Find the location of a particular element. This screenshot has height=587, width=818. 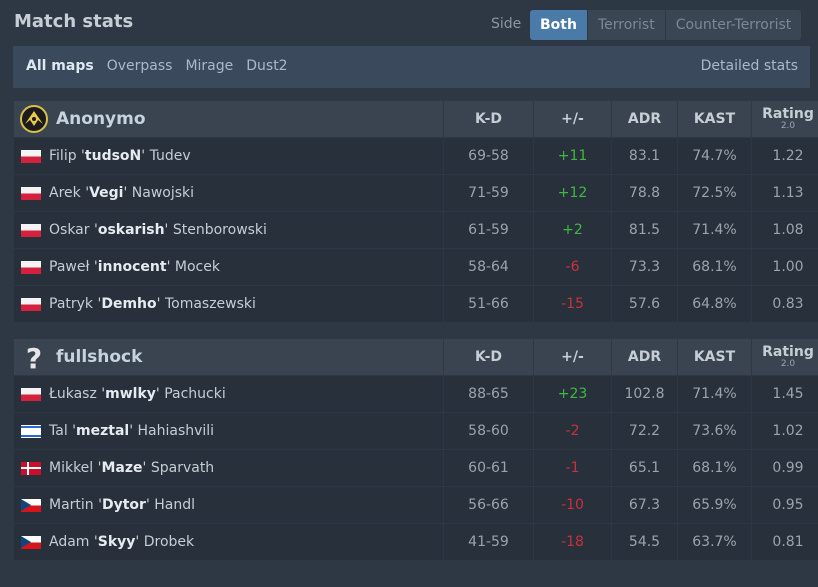

player-first-name: Martin is located at coordinates (71, 505).